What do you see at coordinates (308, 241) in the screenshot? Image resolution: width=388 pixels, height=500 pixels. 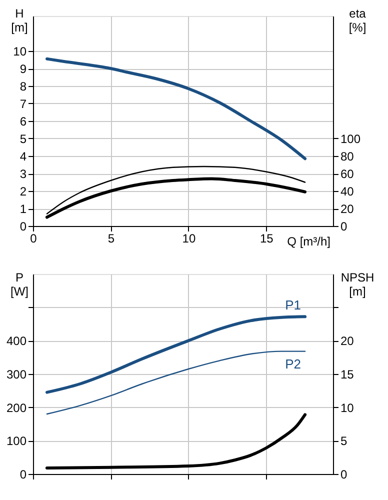 I see `x-axis-title: Q [m³/h]` at bounding box center [308, 241].